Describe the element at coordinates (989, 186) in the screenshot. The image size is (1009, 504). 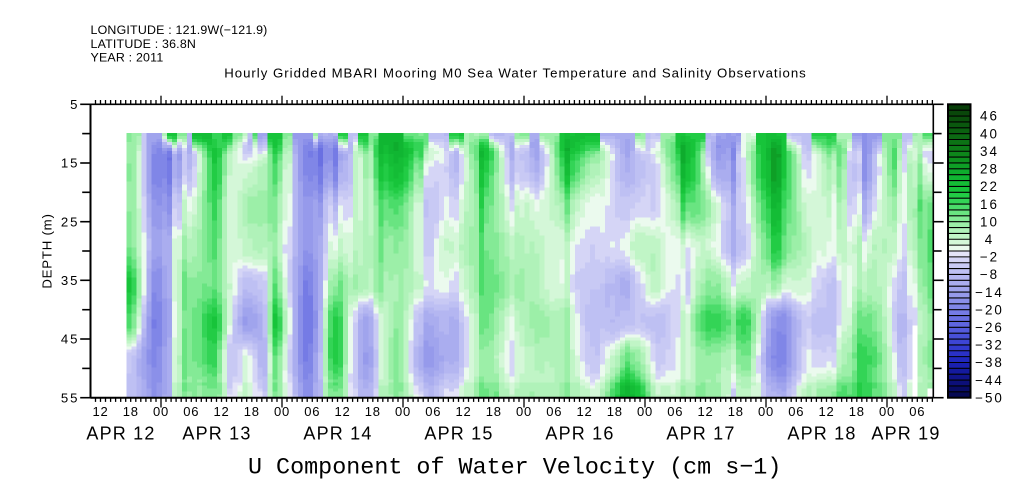
I see `svg-text: 22` at that location.